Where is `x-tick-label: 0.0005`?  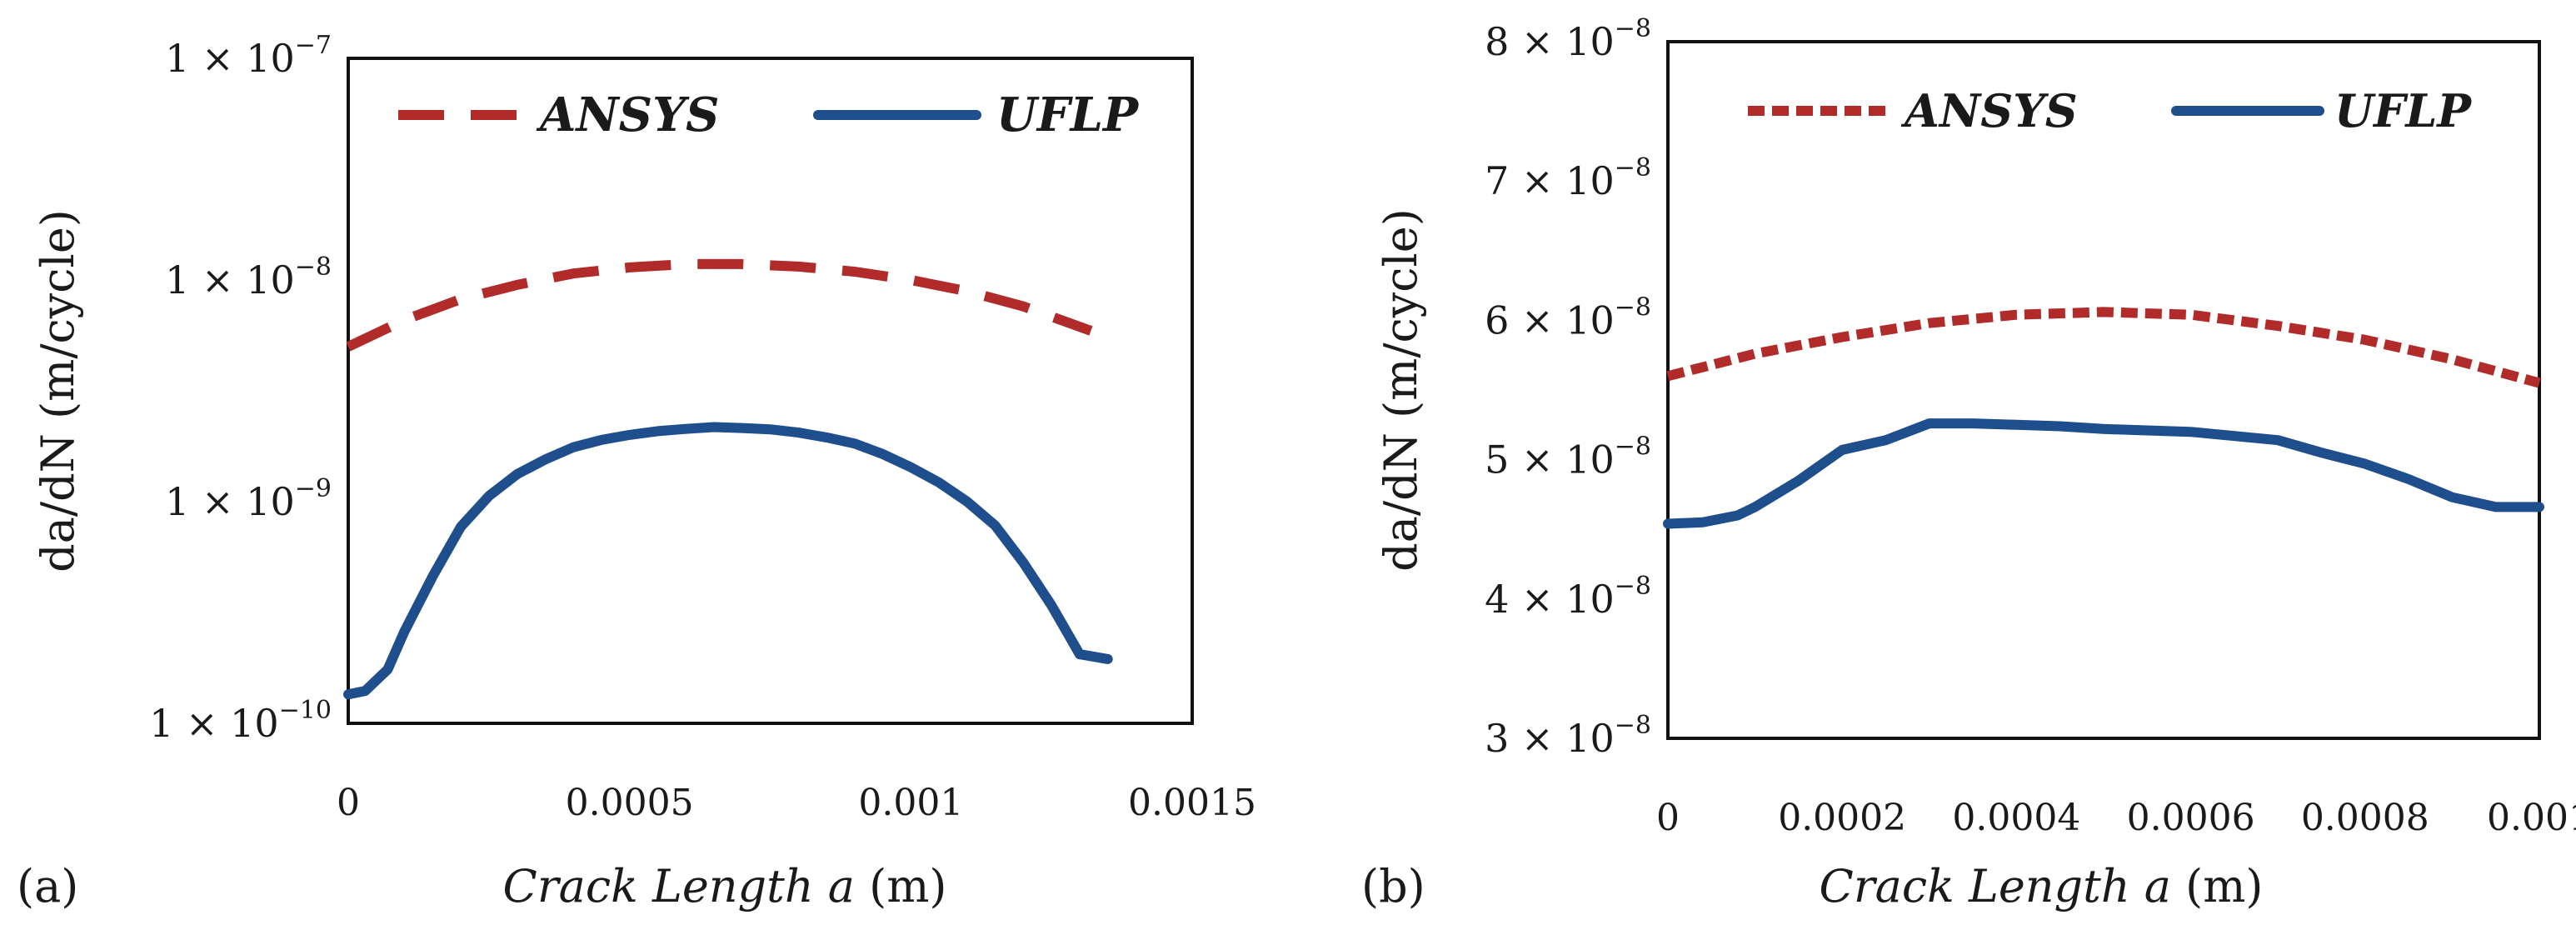
x-tick-label: 0.0005 is located at coordinates (630, 803).